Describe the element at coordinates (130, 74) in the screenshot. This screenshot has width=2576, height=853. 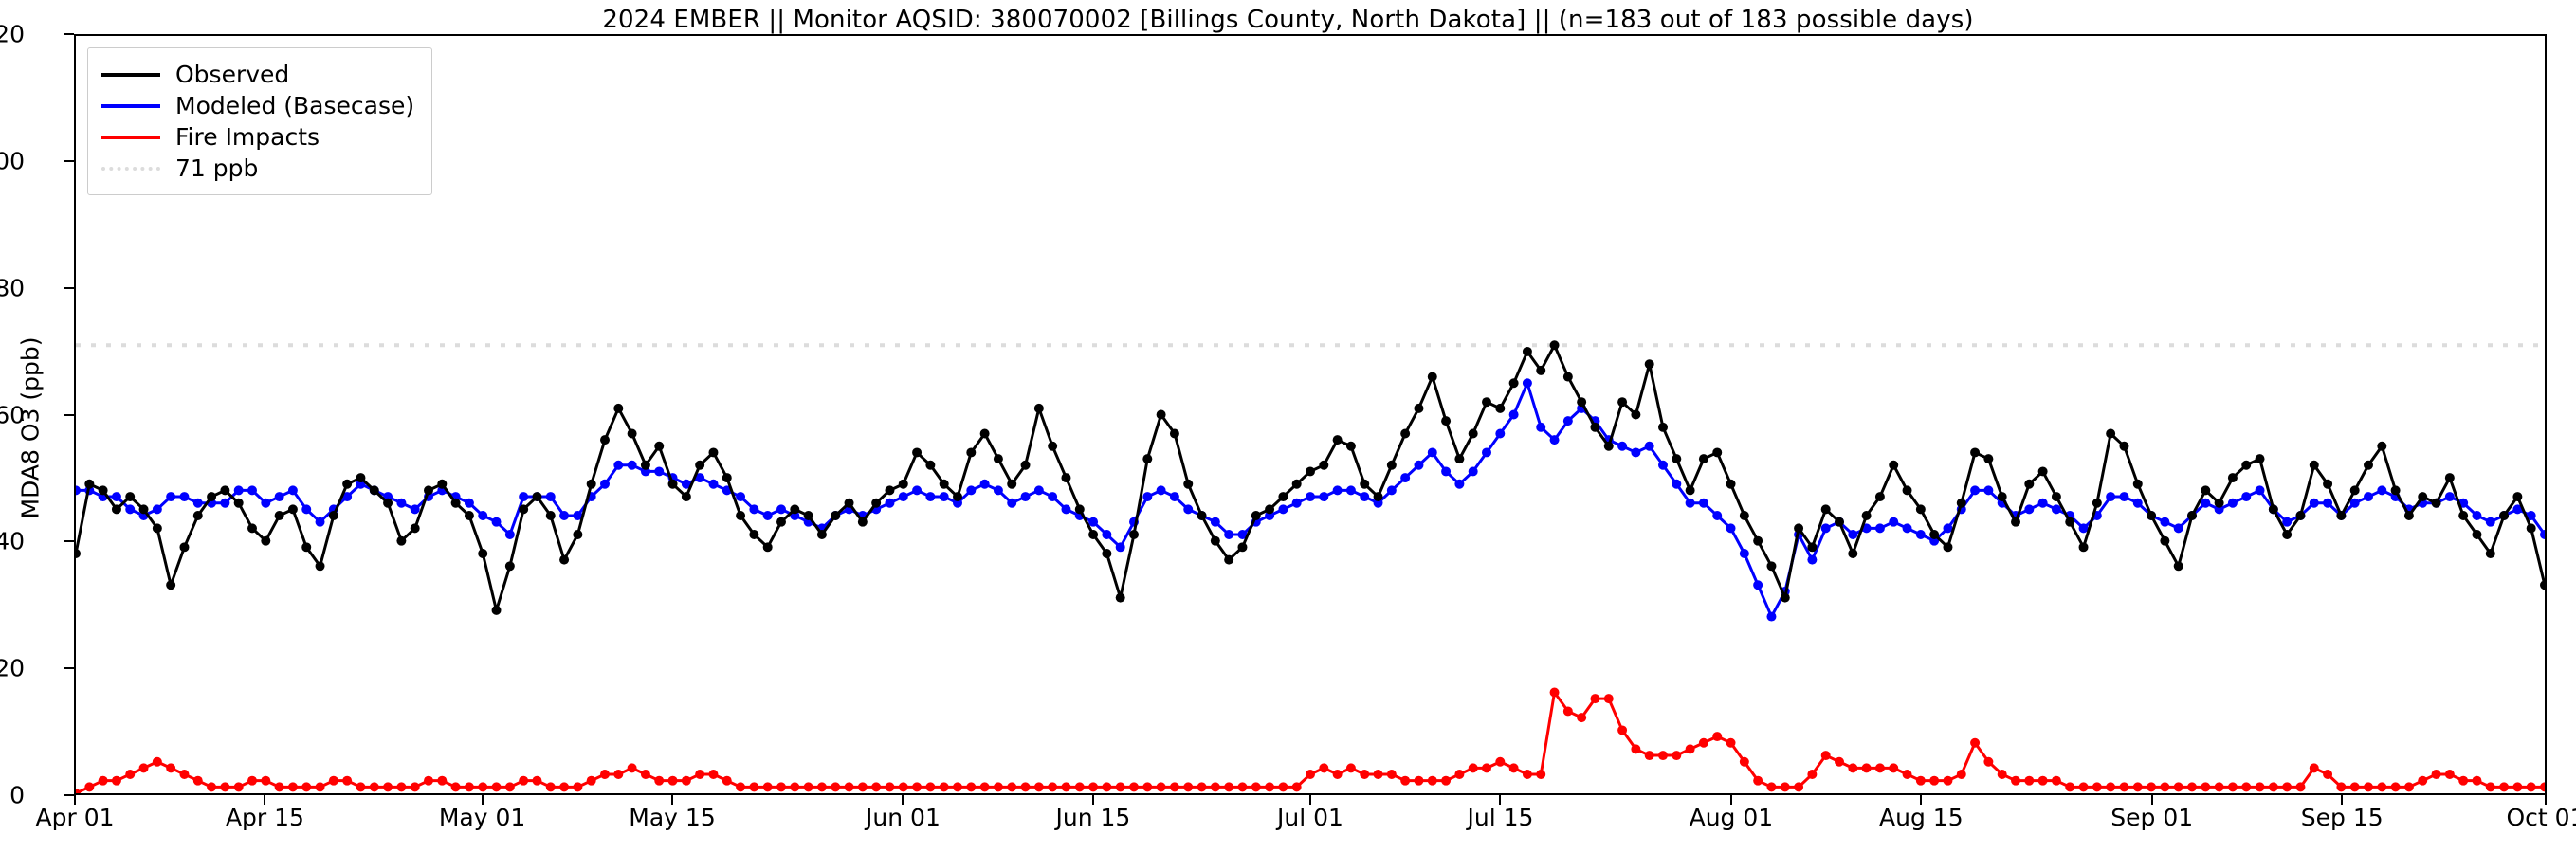
I see `legend-swatch-observed` at that location.